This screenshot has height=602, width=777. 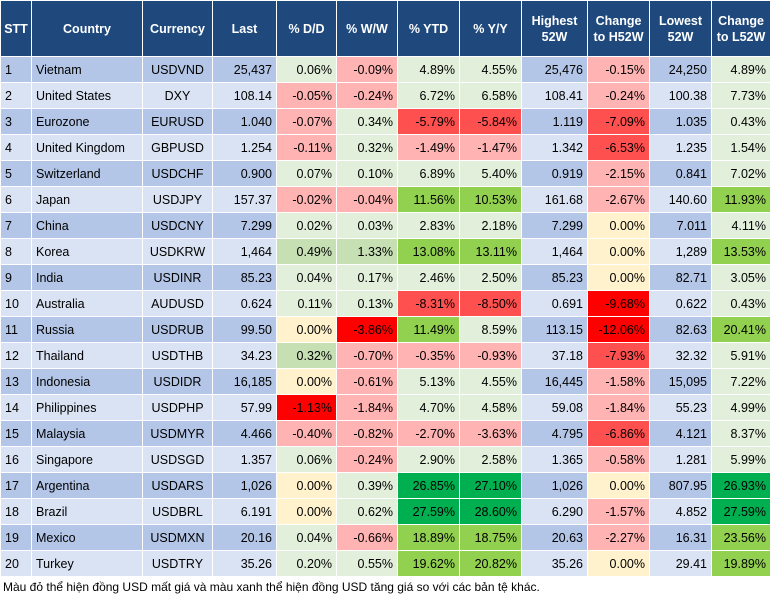 What do you see at coordinates (490, 277) in the screenshot?
I see `cell-yy: 2.50%` at bounding box center [490, 277].